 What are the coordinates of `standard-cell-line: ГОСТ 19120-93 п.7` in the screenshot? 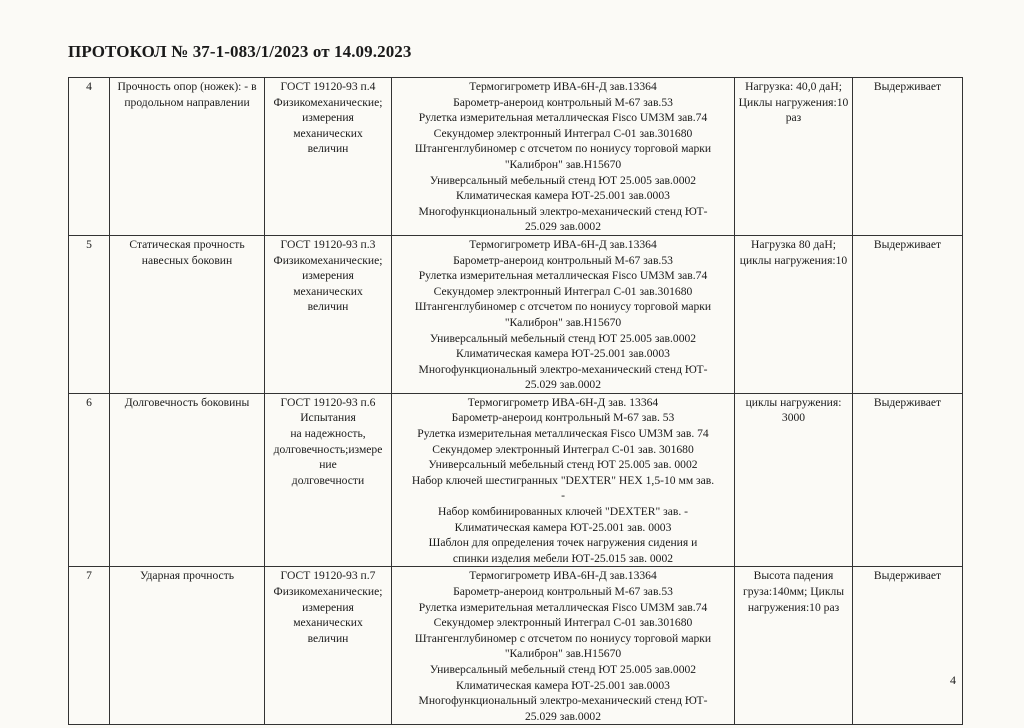 It's located at (328, 576).